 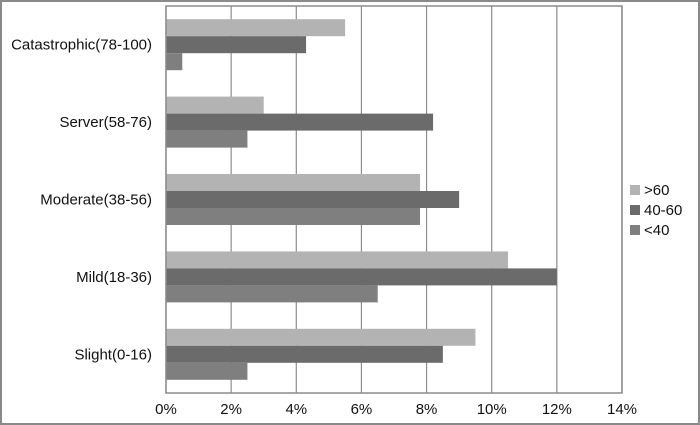 What do you see at coordinates (81, 45) in the screenshot?
I see `category-label: Catastrophic(78-100)` at bounding box center [81, 45].